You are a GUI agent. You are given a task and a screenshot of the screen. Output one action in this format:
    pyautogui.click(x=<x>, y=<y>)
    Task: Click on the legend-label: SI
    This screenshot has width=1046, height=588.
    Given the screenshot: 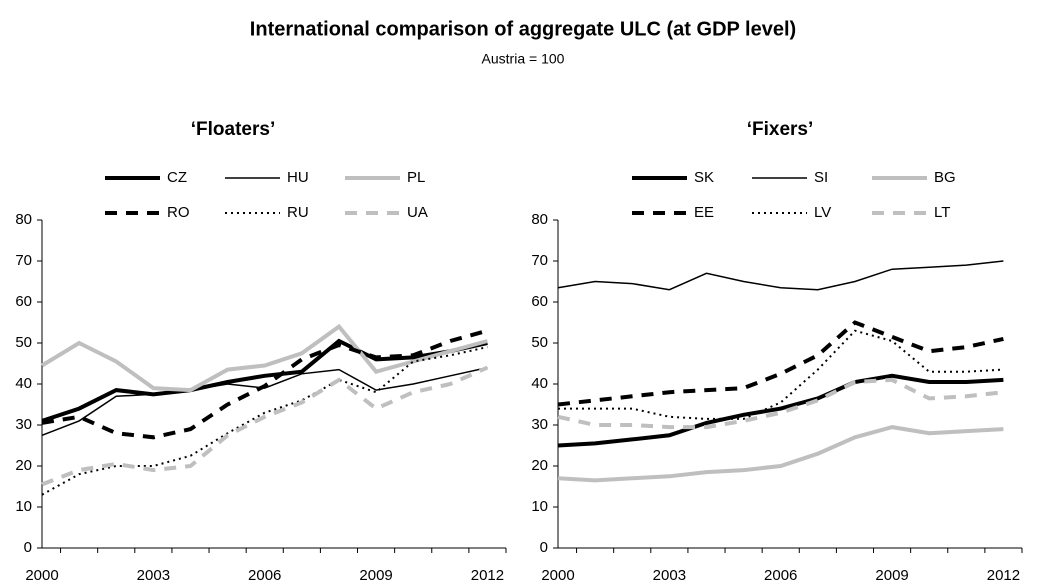 What is the action you would take?
    pyautogui.click(x=821, y=177)
    